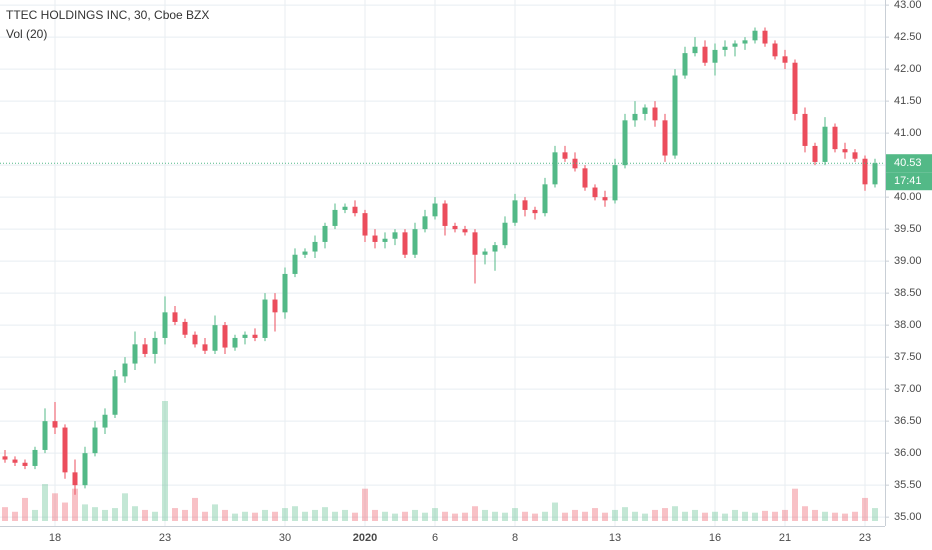 This screenshot has width=932, height=550. What do you see at coordinates (285, 538) in the screenshot?
I see `x-tick-label: 30` at bounding box center [285, 538].